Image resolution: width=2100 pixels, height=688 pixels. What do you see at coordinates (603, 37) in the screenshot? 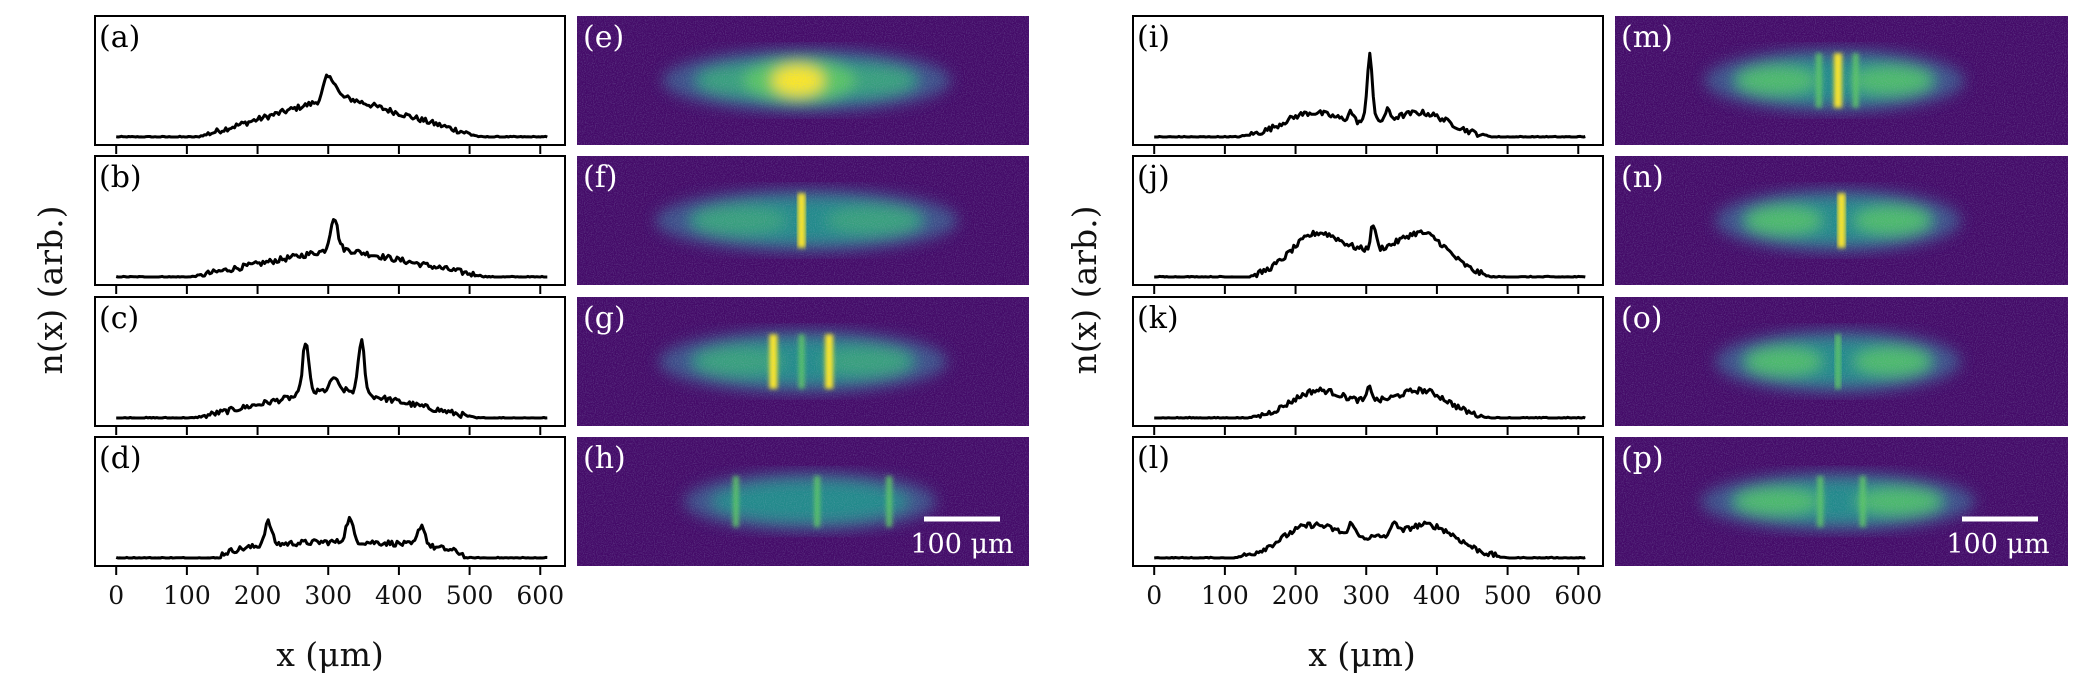
I see `image-panel-label: (e)` at bounding box center [603, 37].